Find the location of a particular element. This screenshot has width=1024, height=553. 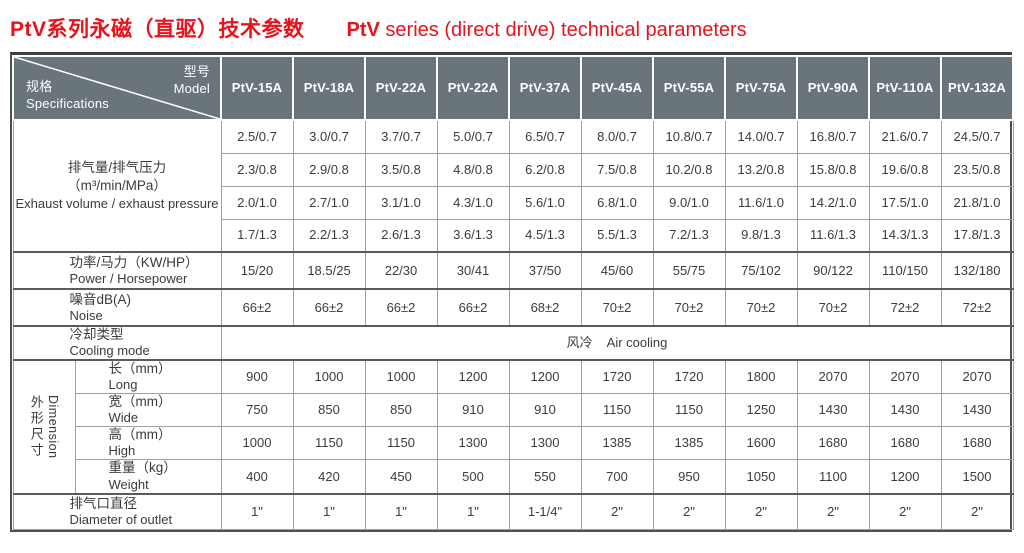

model-header-2: PtV-18A is located at coordinates (329, 88).